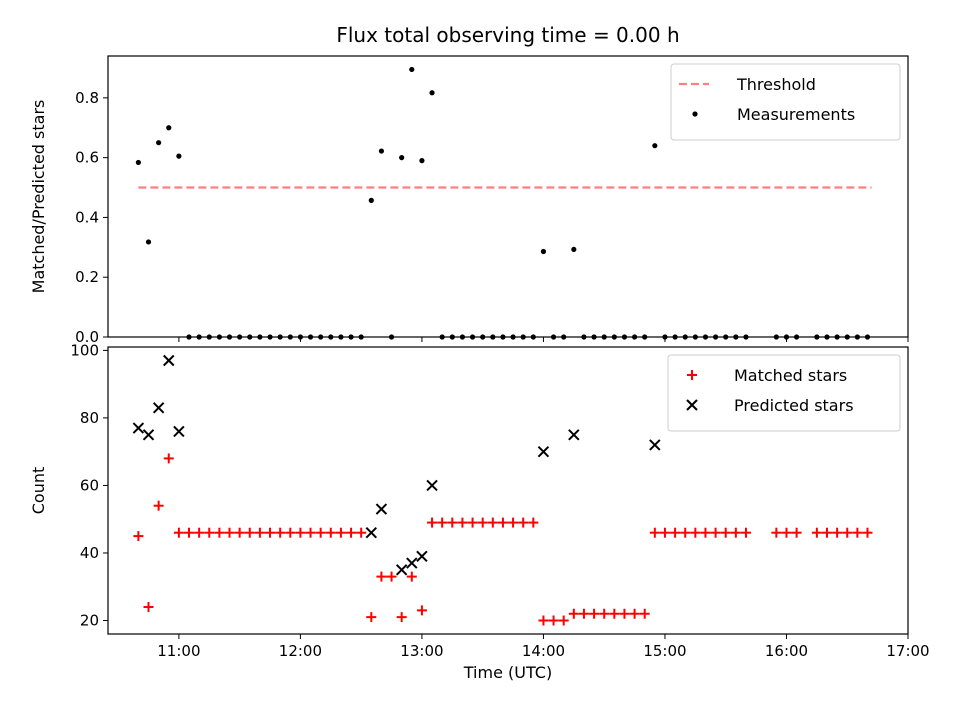 The image size is (960, 720). What do you see at coordinates (776, 84) in the screenshot?
I see `legend-label: Threshold` at bounding box center [776, 84].